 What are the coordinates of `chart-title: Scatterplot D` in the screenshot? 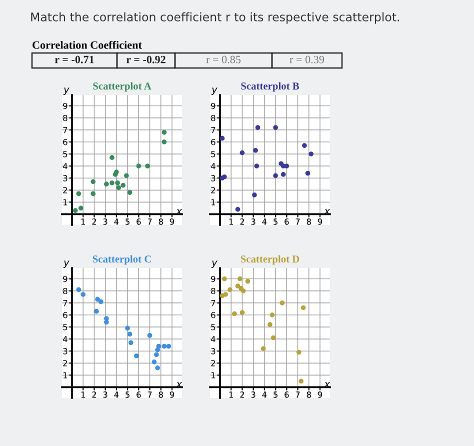 It's located at (270, 260).